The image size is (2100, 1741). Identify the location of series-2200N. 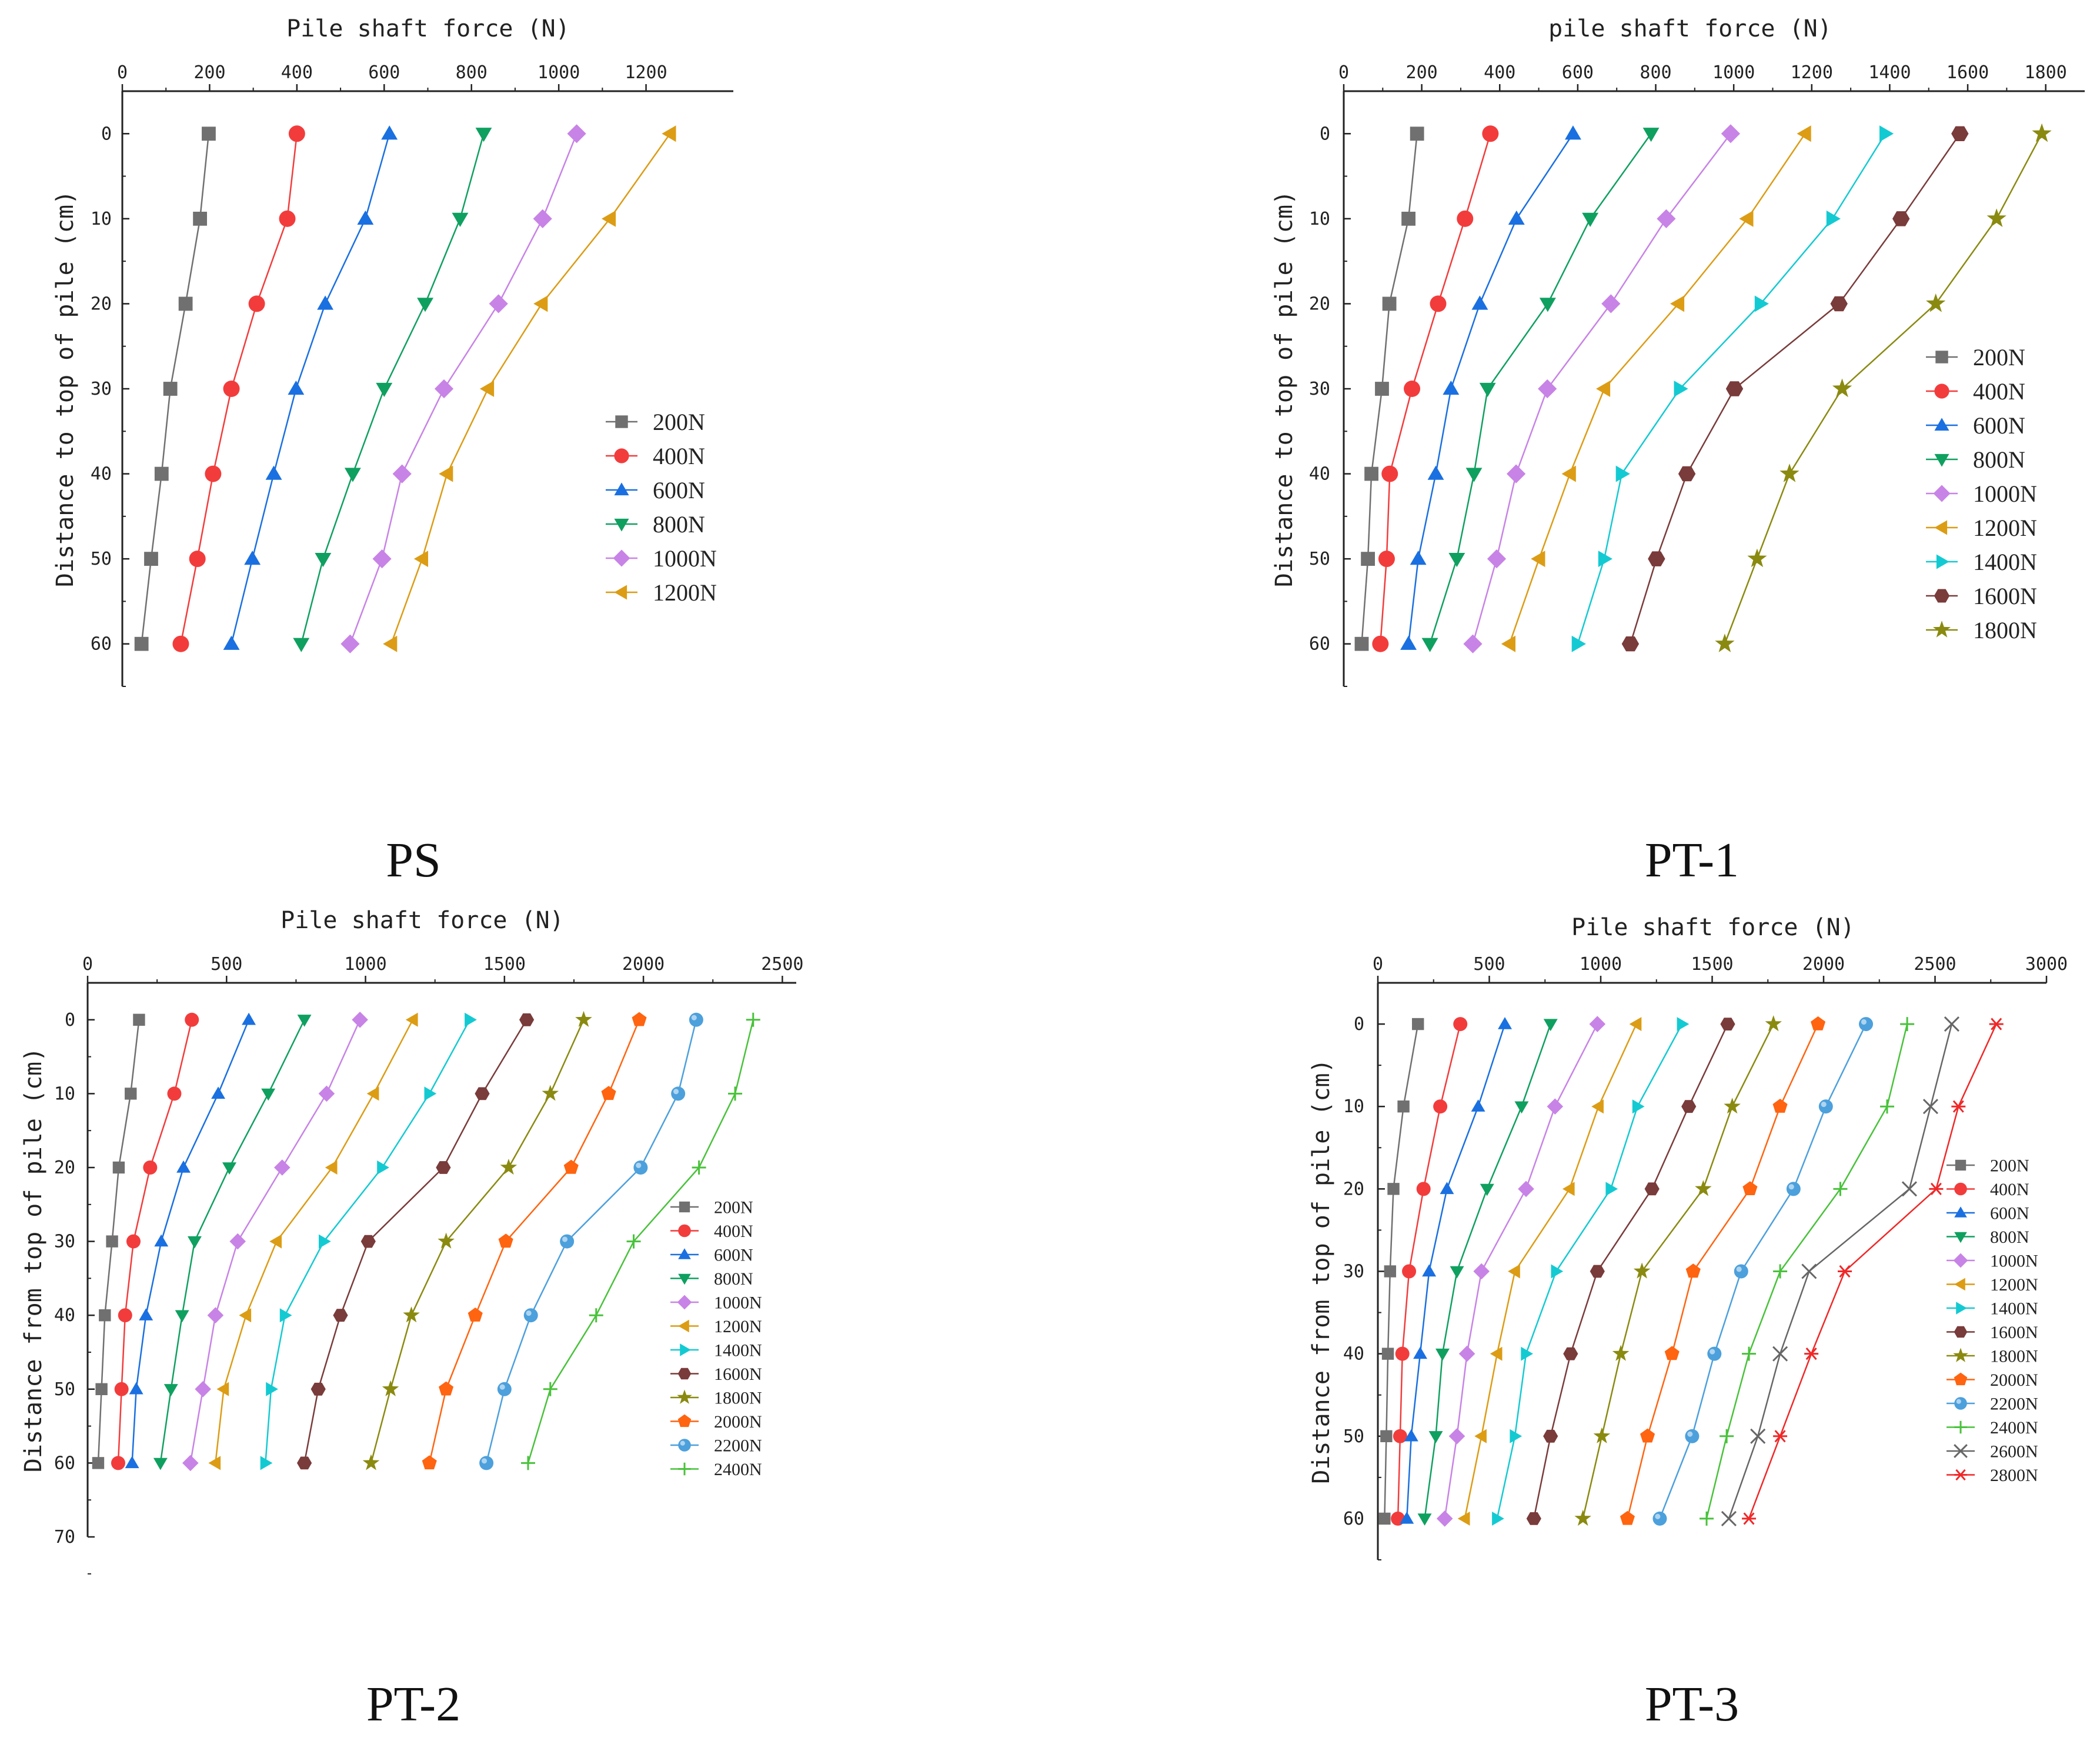
(591, 1241).